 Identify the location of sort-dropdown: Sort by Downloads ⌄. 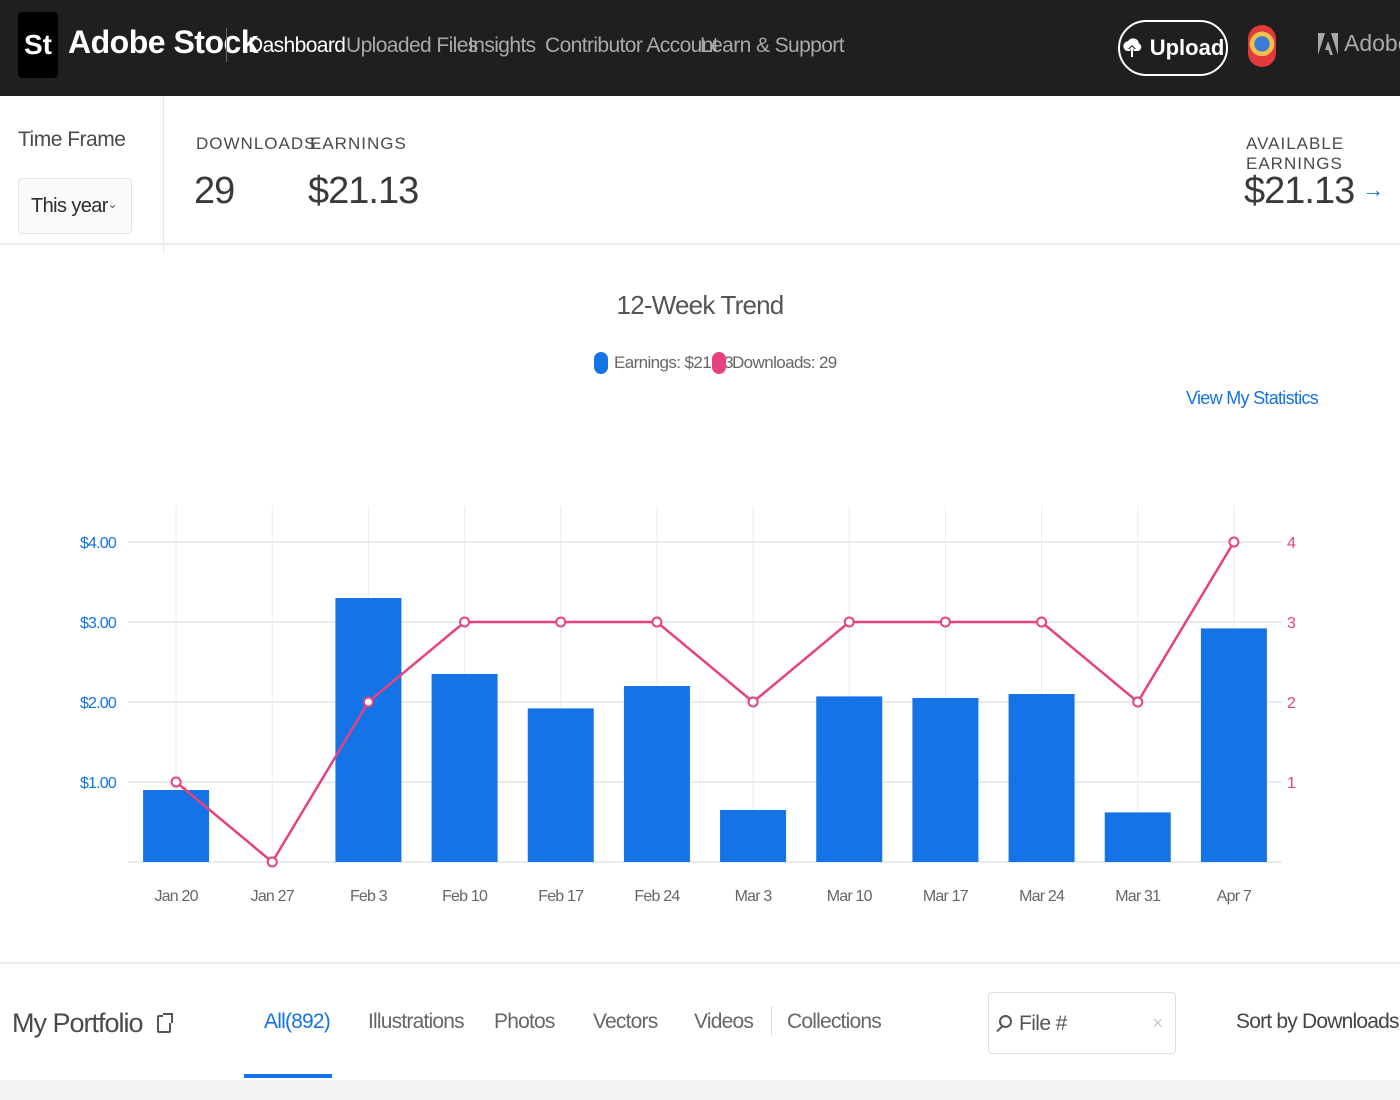
(1318, 1022).